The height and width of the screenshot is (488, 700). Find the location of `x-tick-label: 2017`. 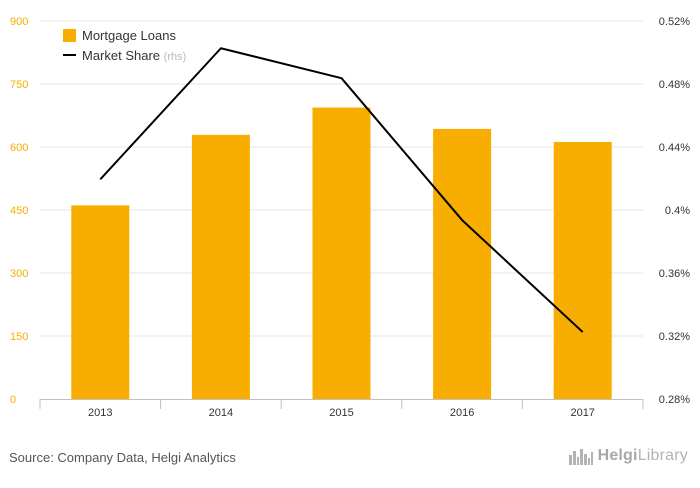

x-tick-label: 2017 is located at coordinates (582, 413).